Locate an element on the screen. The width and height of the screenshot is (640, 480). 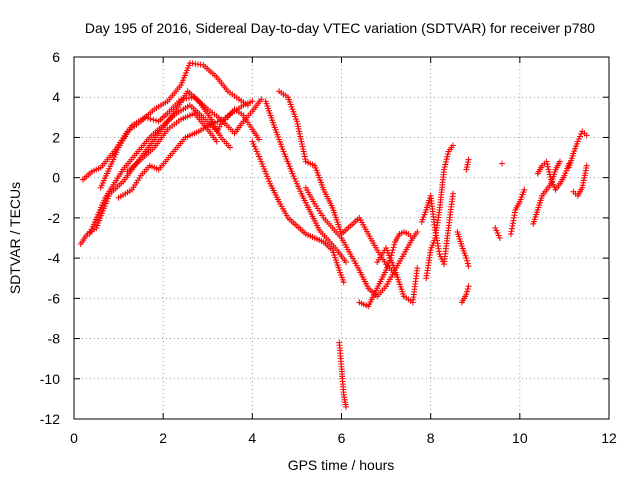
series-track-f is located at coordinates (172, 142).